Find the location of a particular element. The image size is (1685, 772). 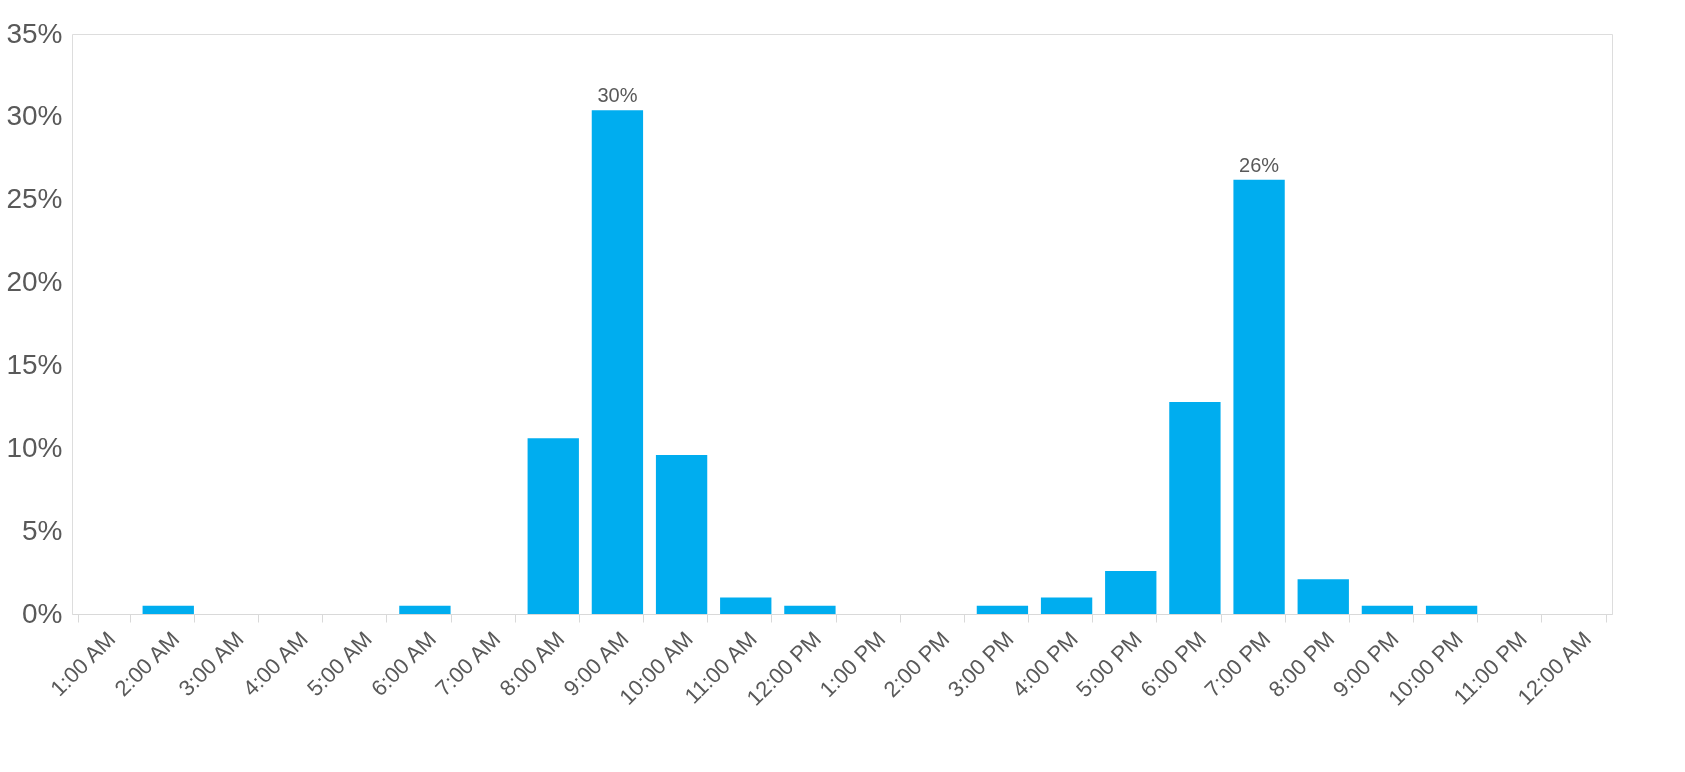

y-tick-label: 25% is located at coordinates (34, 199).